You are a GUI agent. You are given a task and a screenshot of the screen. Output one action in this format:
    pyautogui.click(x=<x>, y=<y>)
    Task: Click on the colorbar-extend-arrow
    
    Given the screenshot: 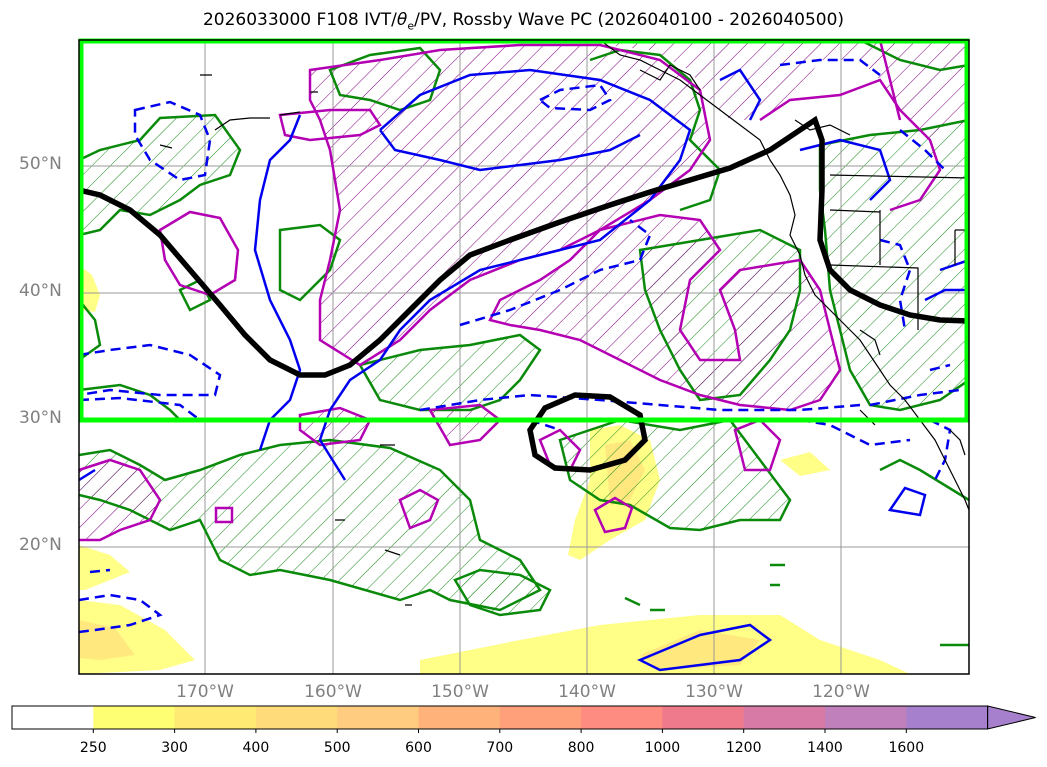 What is the action you would take?
    pyautogui.click(x=1011, y=717)
    